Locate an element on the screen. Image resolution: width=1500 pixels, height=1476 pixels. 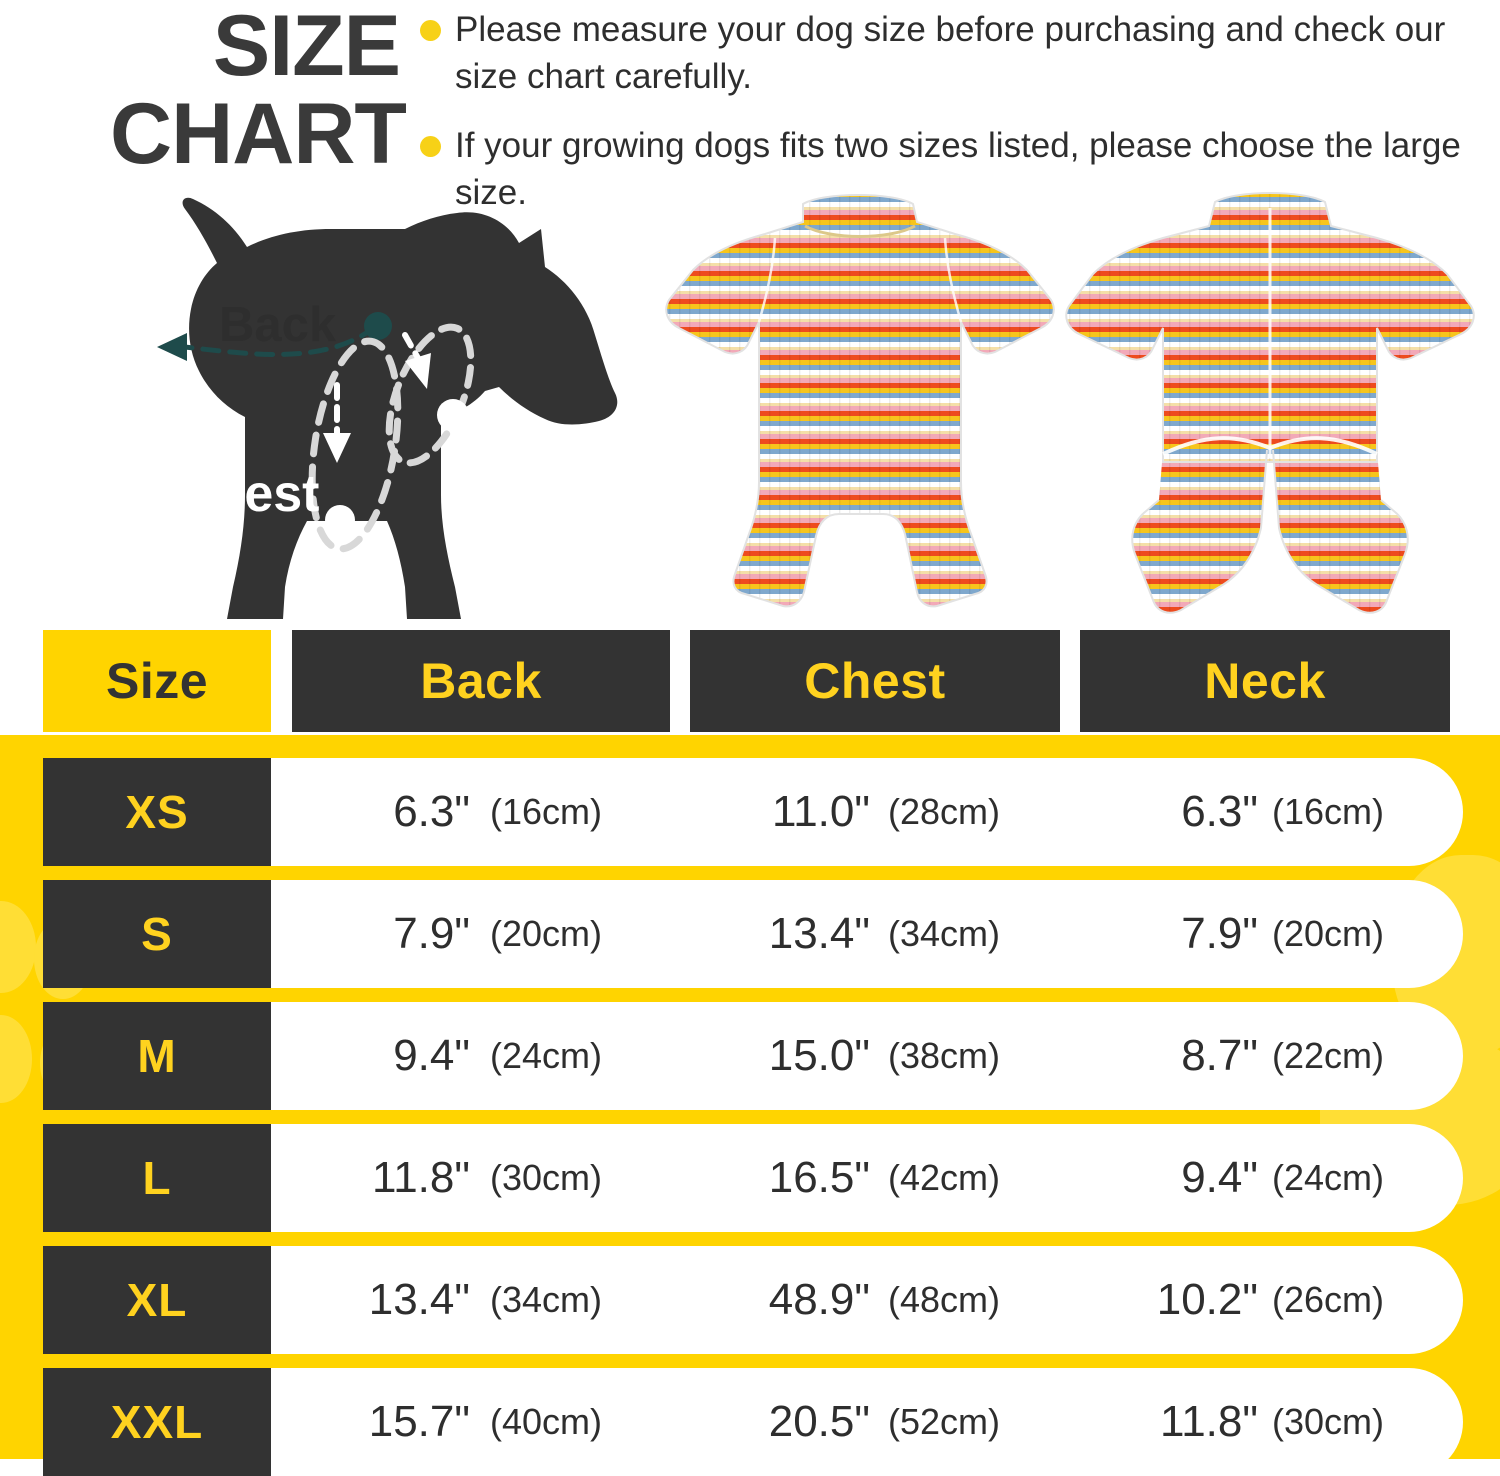
cell-neck-inch: 10.2" is located at coordinates (1207, 1299).